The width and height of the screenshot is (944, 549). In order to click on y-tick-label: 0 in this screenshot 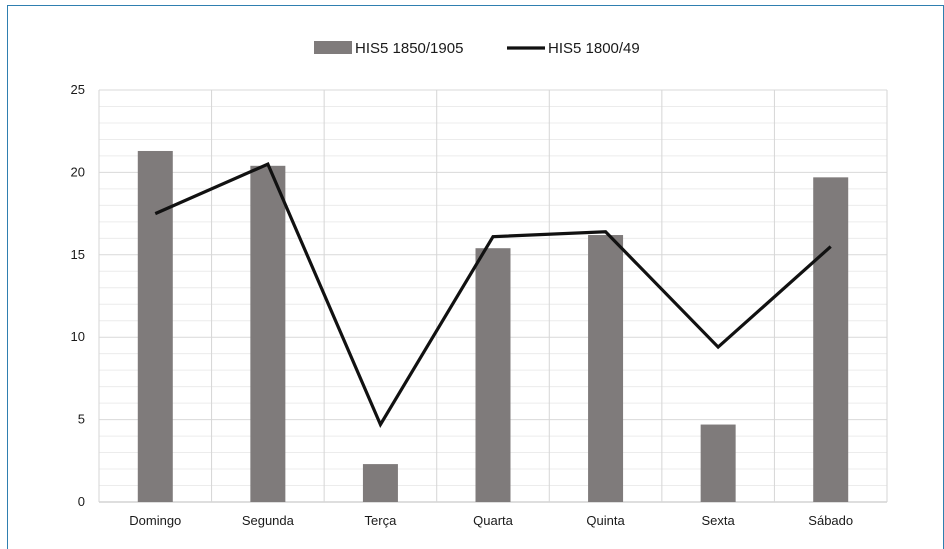, I will do `click(81, 501)`.